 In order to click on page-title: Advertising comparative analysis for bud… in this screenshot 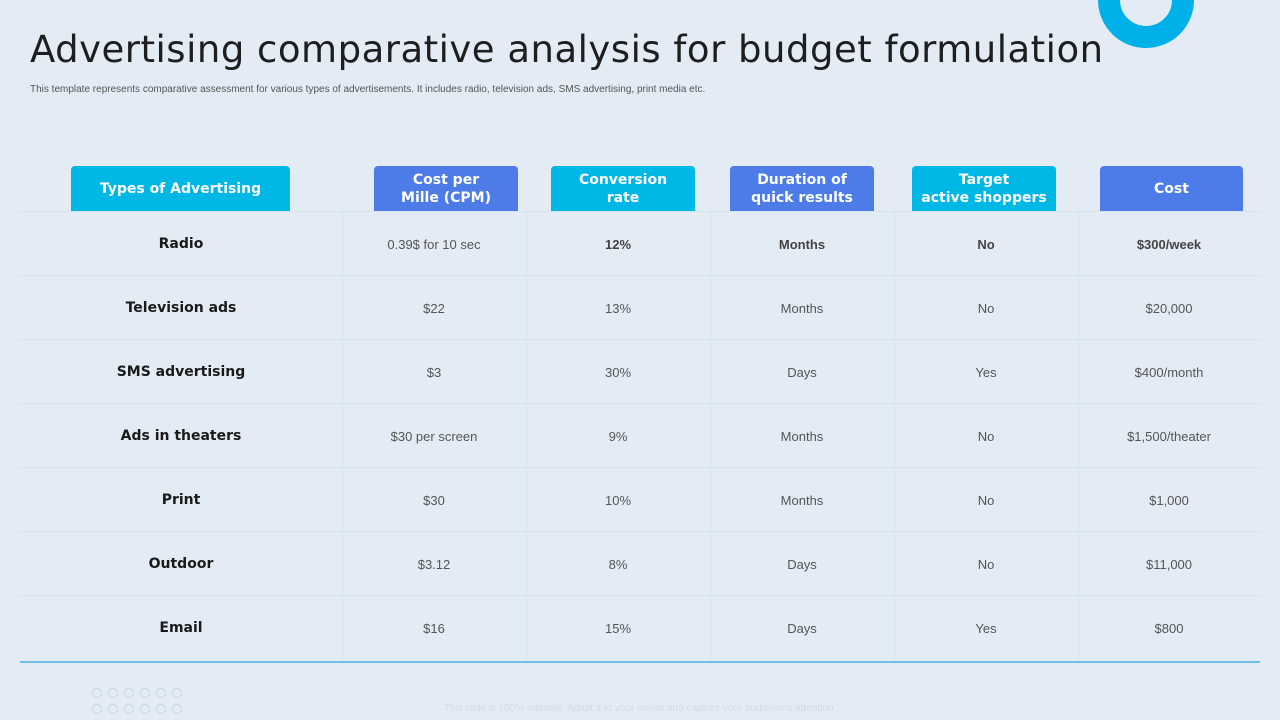, I will do `click(567, 49)`.